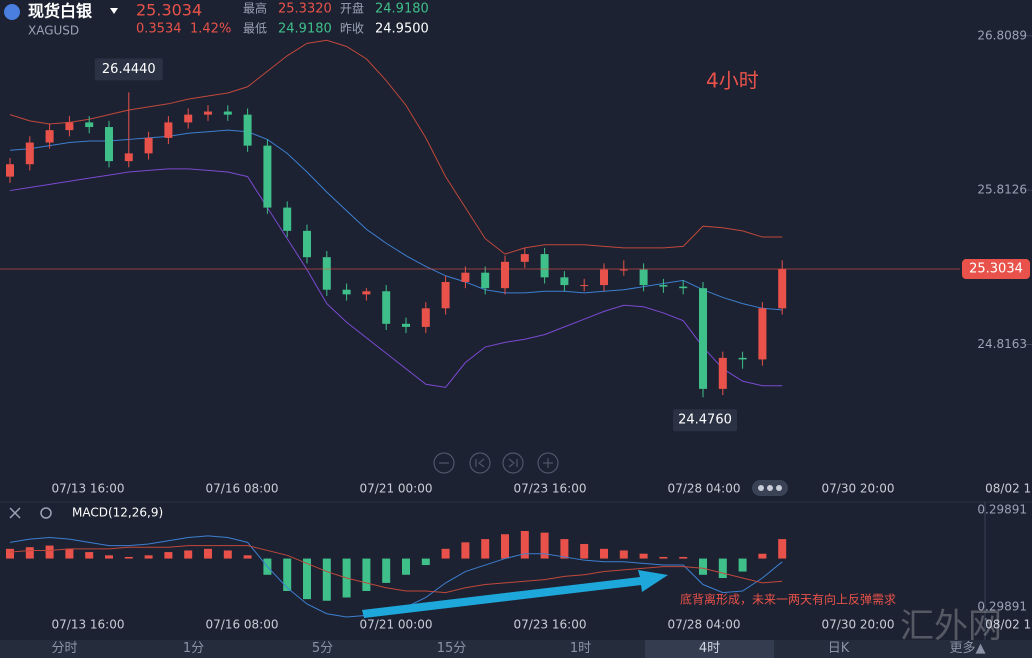 This screenshot has height=658, width=1032. Describe the element at coordinates (951, 624) in the screenshot. I see `watermark: 汇外网` at that location.